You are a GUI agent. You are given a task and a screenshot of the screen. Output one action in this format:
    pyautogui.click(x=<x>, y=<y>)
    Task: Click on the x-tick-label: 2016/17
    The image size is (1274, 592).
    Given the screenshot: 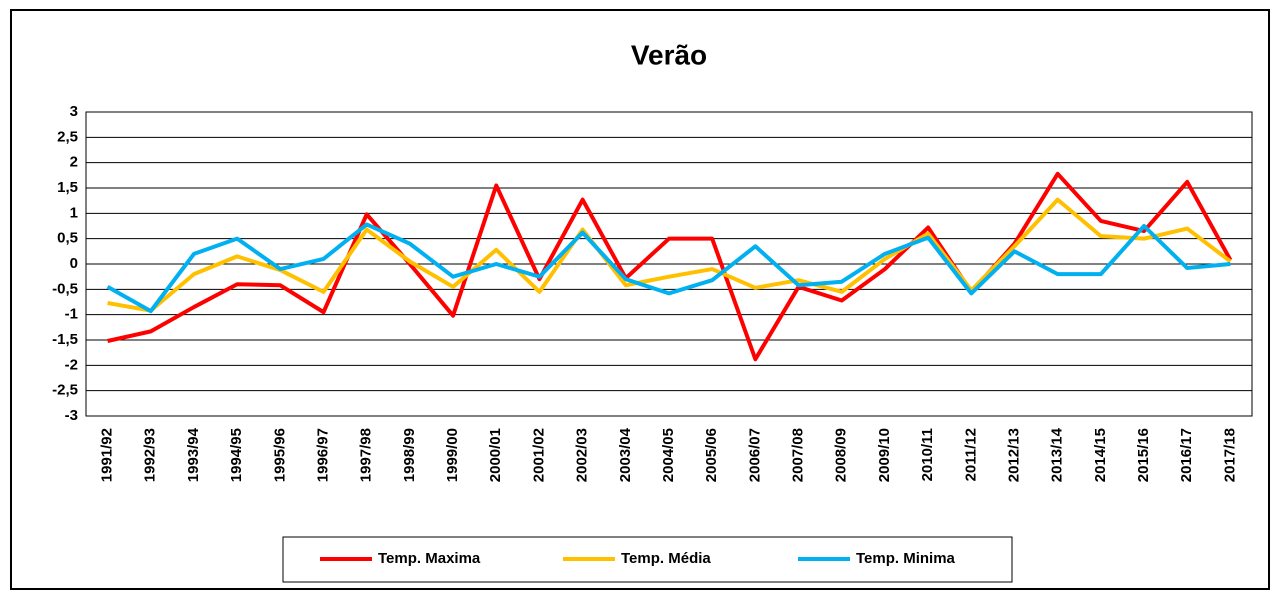 What is the action you would take?
    pyautogui.click(x=1186, y=455)
    